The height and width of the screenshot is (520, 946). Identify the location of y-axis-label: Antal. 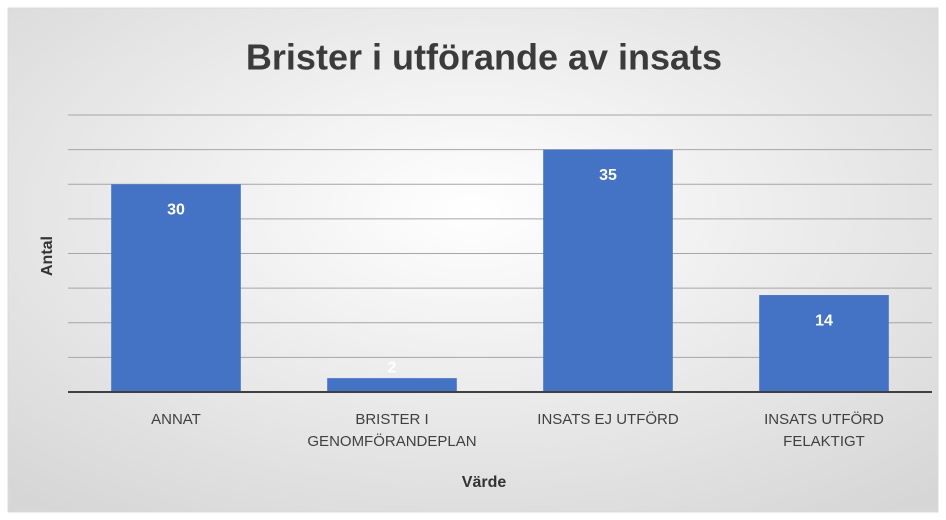
(47, 256).